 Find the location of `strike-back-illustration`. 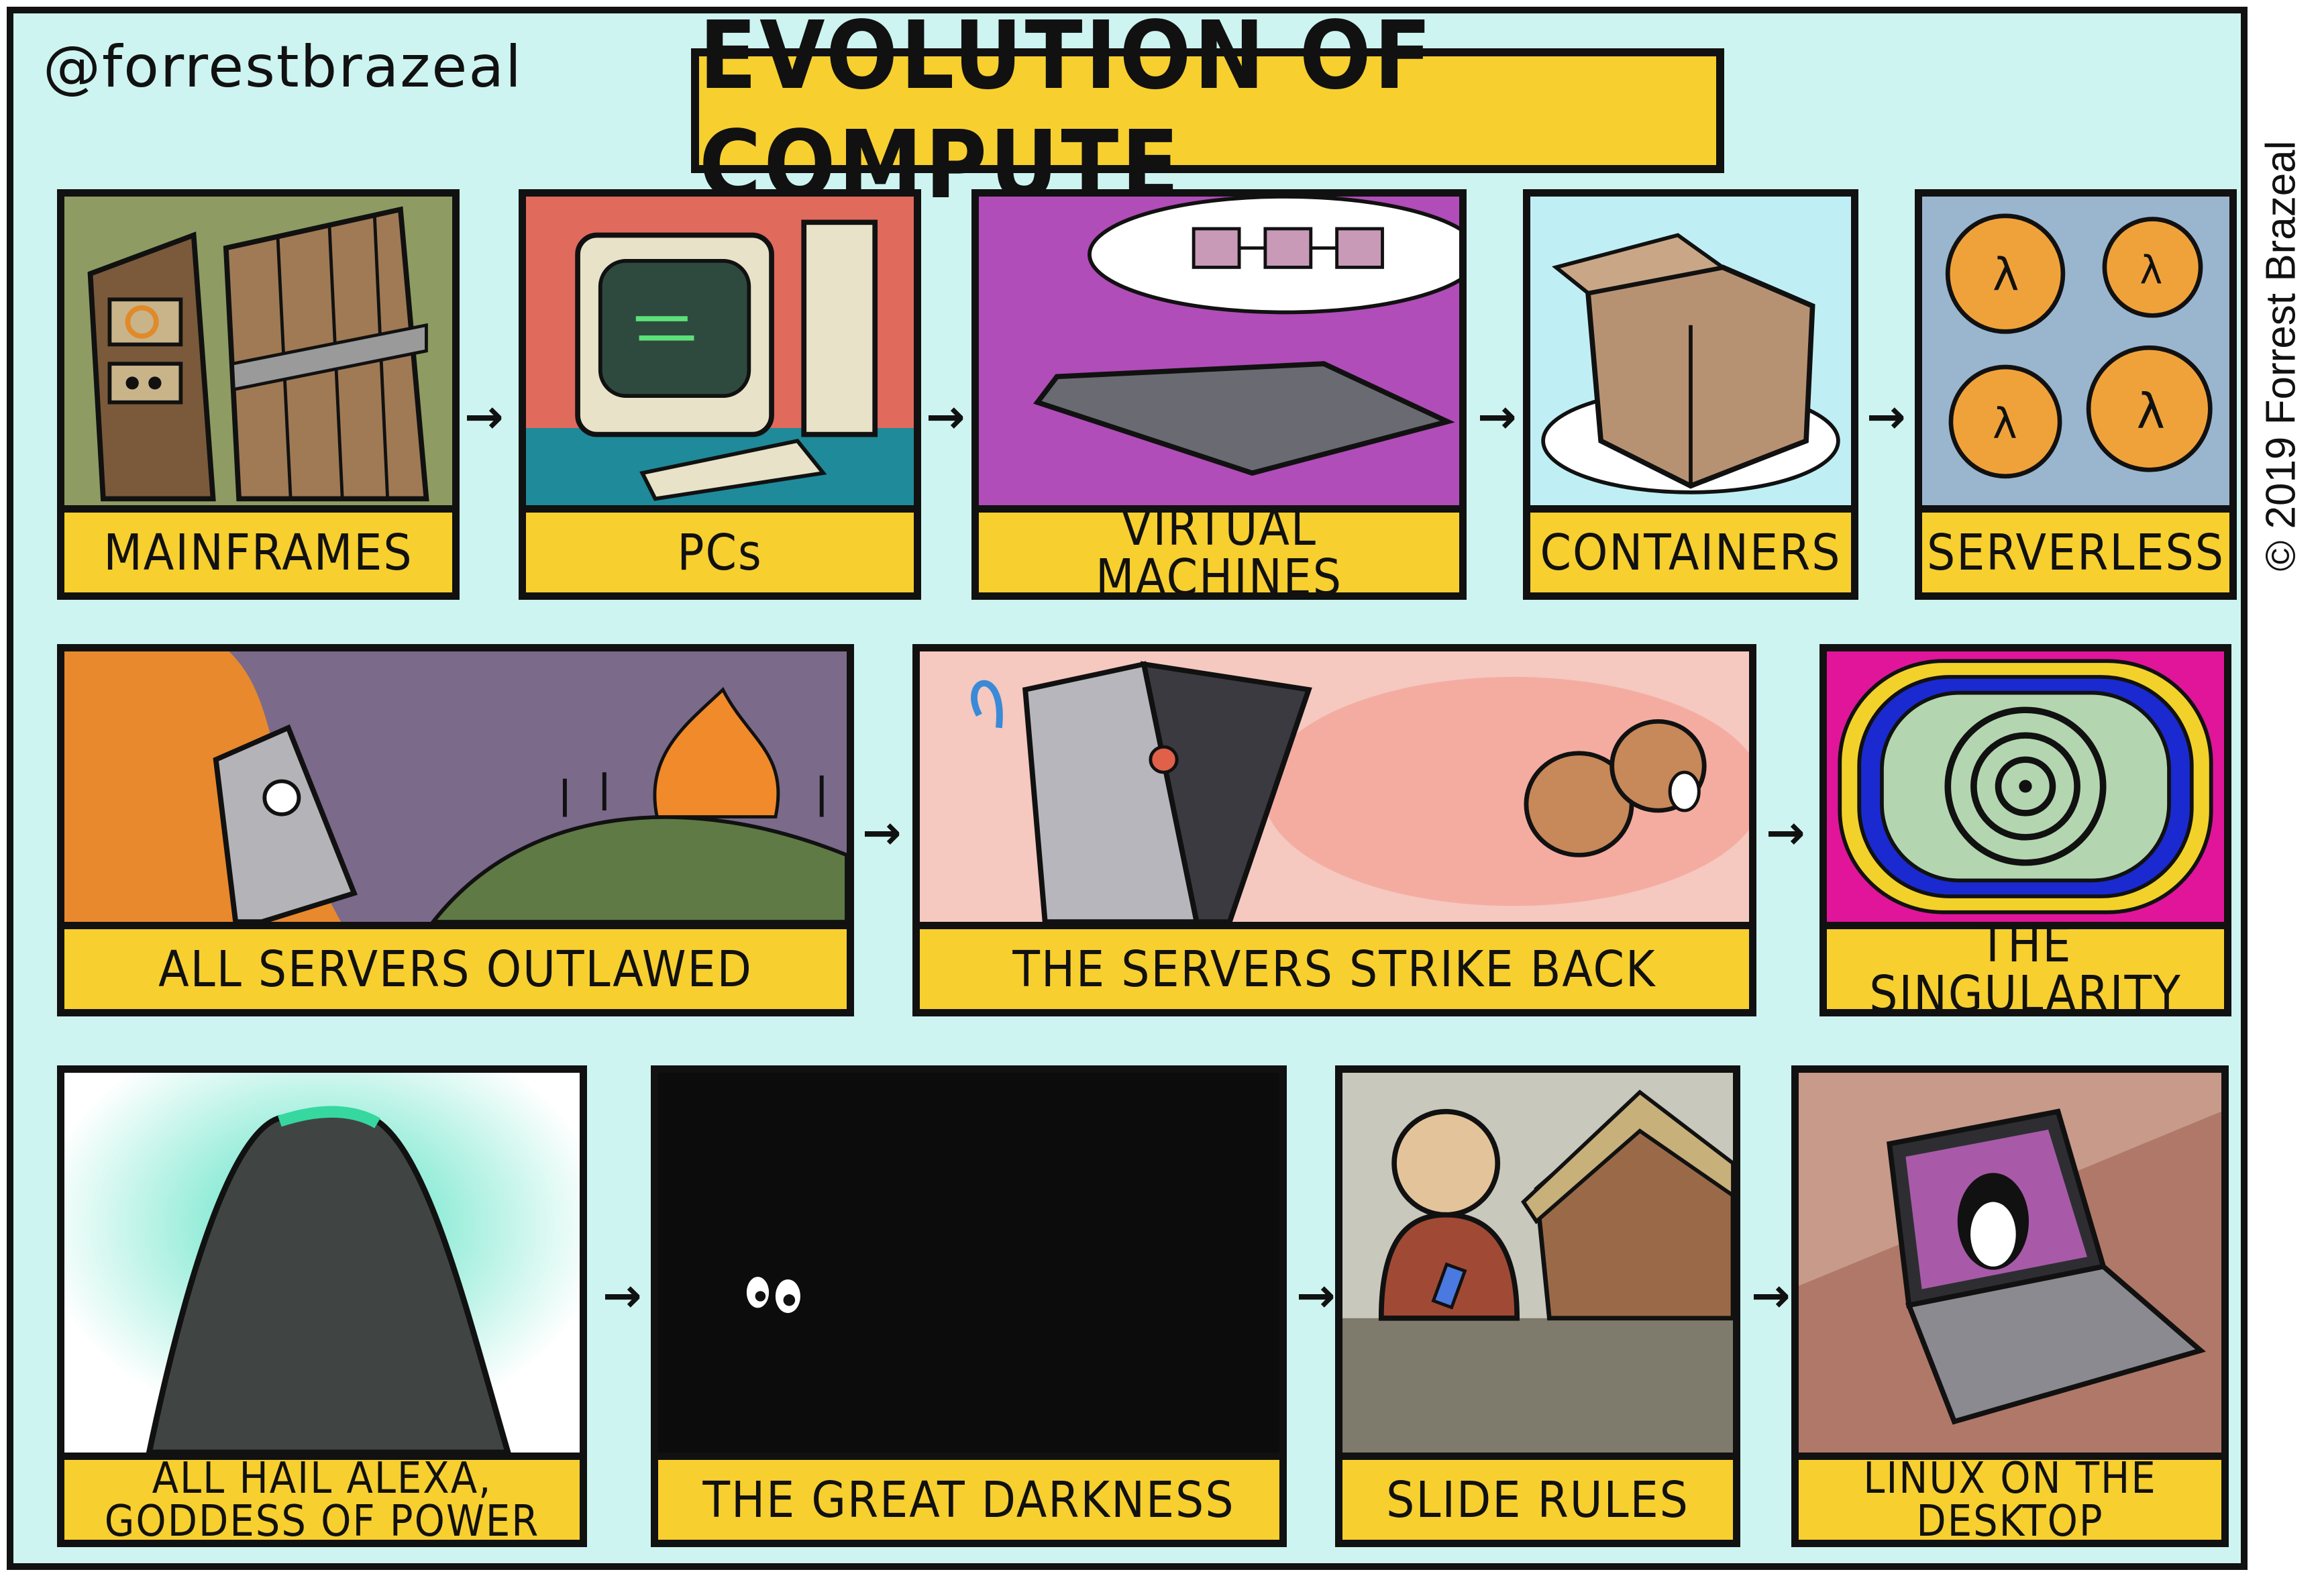

strike-back-illustration is located at coordinates (1360, 791).